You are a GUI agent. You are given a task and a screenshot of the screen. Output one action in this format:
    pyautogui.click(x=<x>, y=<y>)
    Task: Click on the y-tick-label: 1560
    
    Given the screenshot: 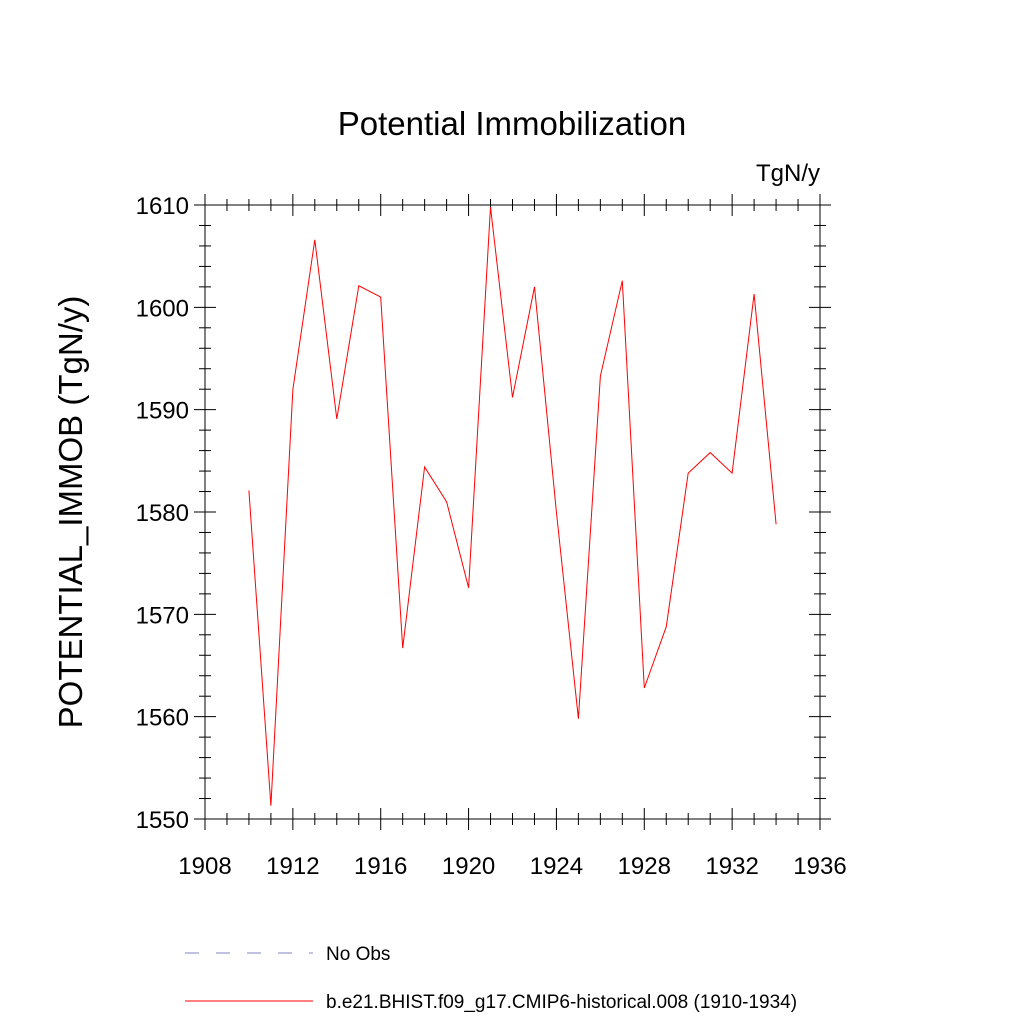 What is the action you would take?
    pyautogui.click(x=162, y=718)
    